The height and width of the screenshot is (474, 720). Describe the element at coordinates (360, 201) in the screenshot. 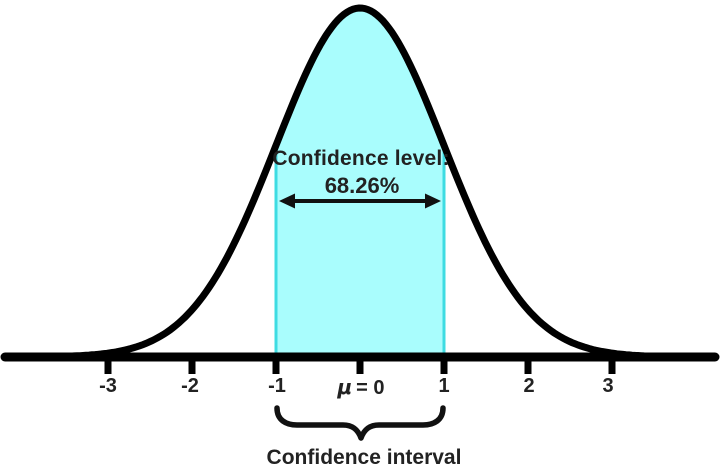

I see `interval-arrow` at that location.